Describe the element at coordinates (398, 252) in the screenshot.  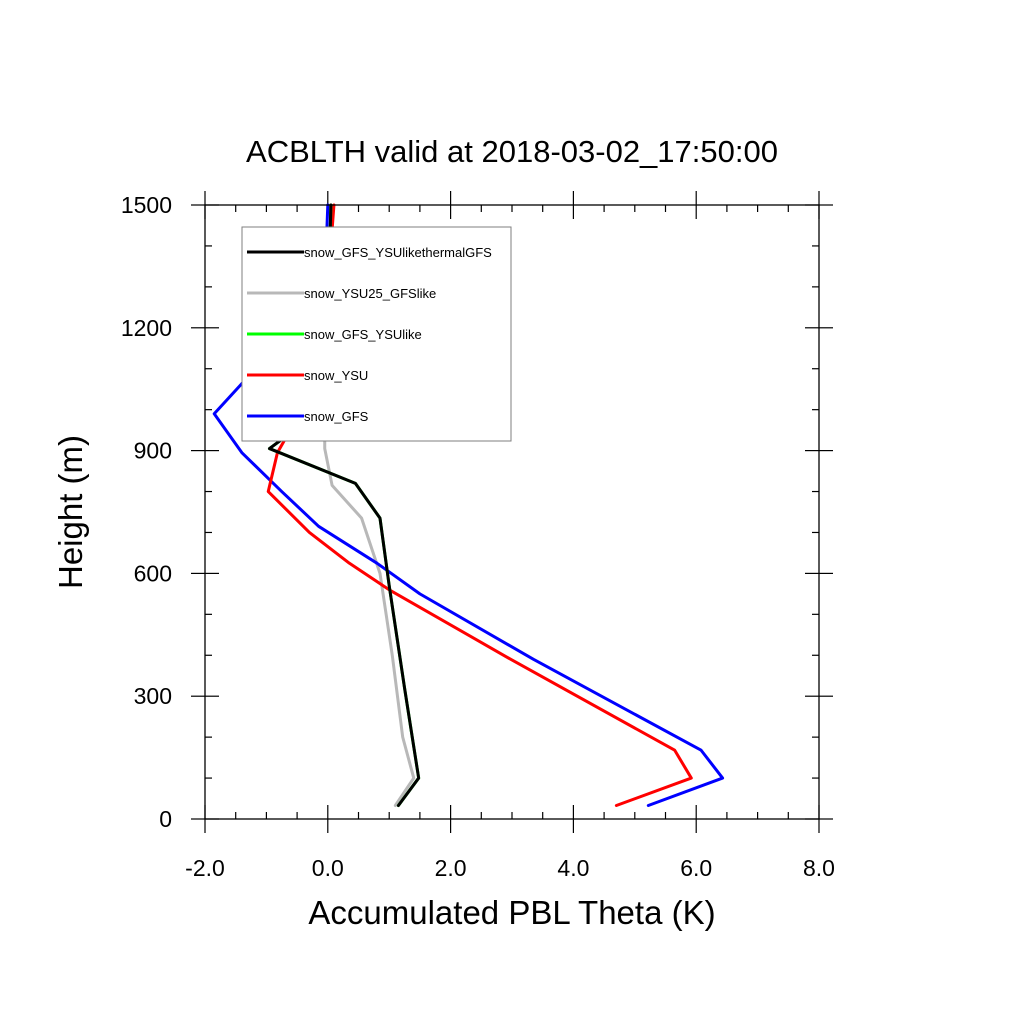
I see `legend-label: snow_GFS_YSUlikethermalGFS` at that location.